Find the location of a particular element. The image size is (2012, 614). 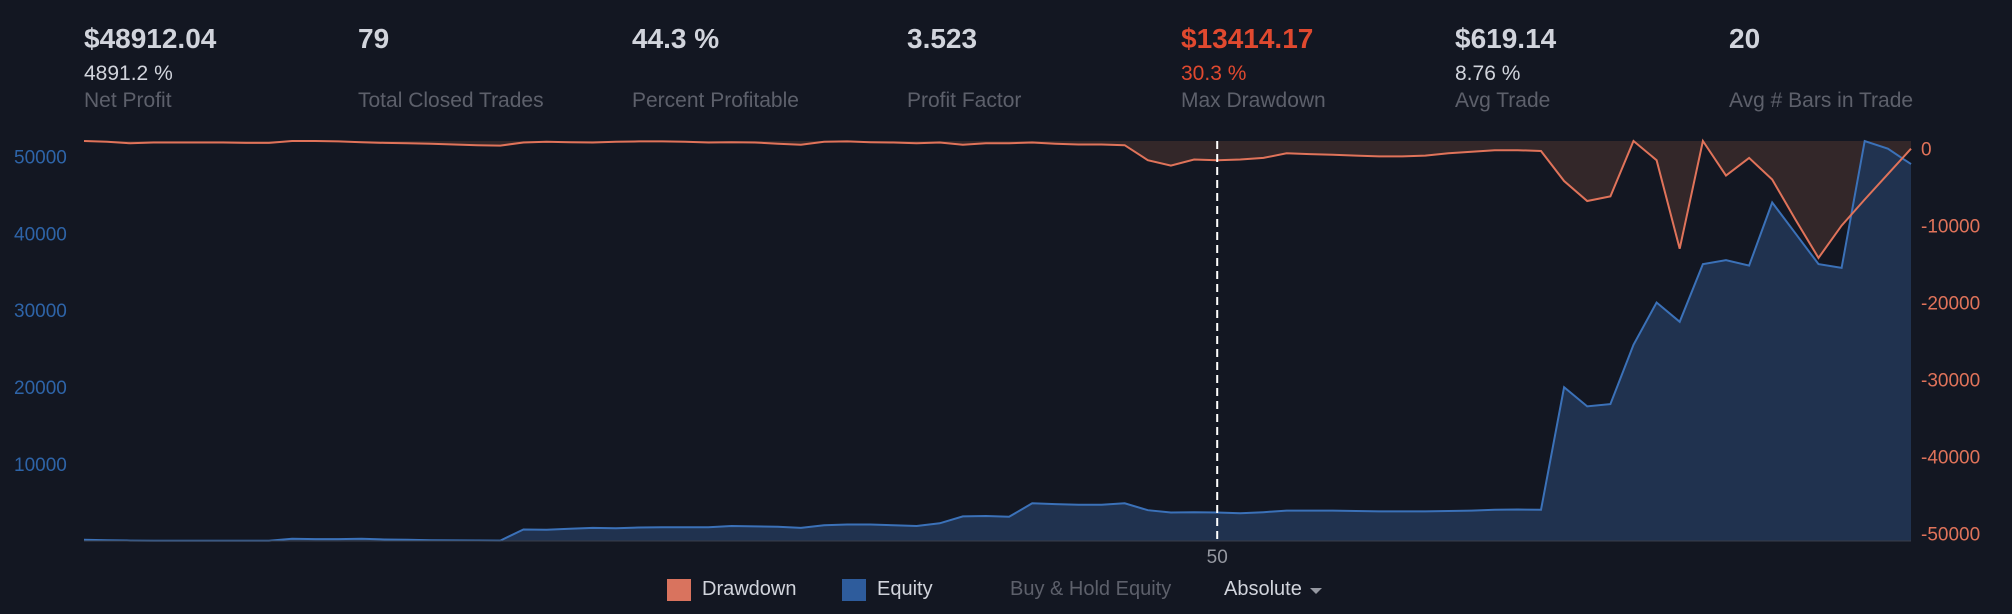

chevron-down-icon is located at coordinates (1315, 591).